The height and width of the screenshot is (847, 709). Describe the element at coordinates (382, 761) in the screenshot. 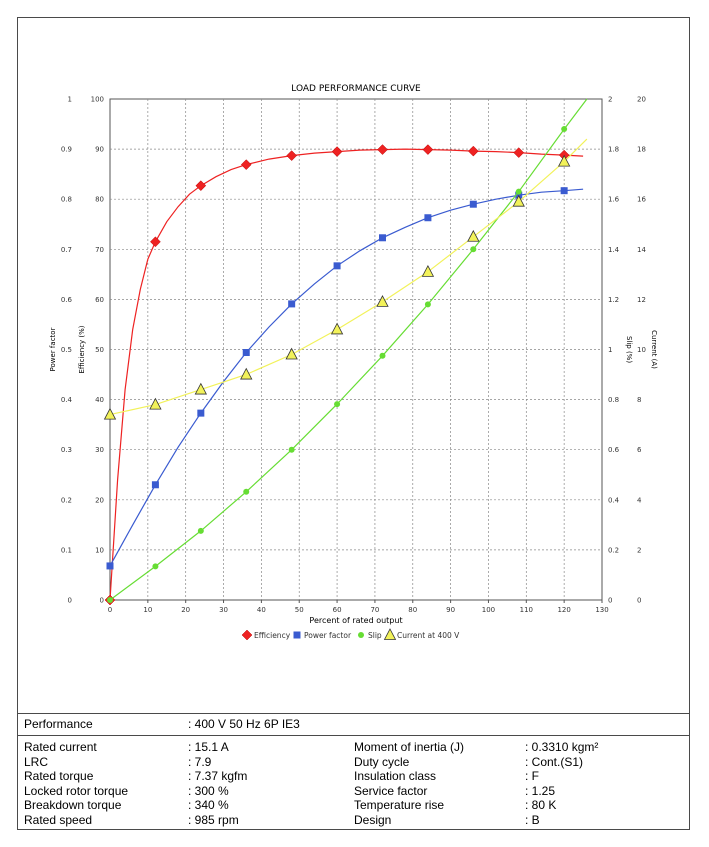

I see `spec-label: Duty cycle` at that location.